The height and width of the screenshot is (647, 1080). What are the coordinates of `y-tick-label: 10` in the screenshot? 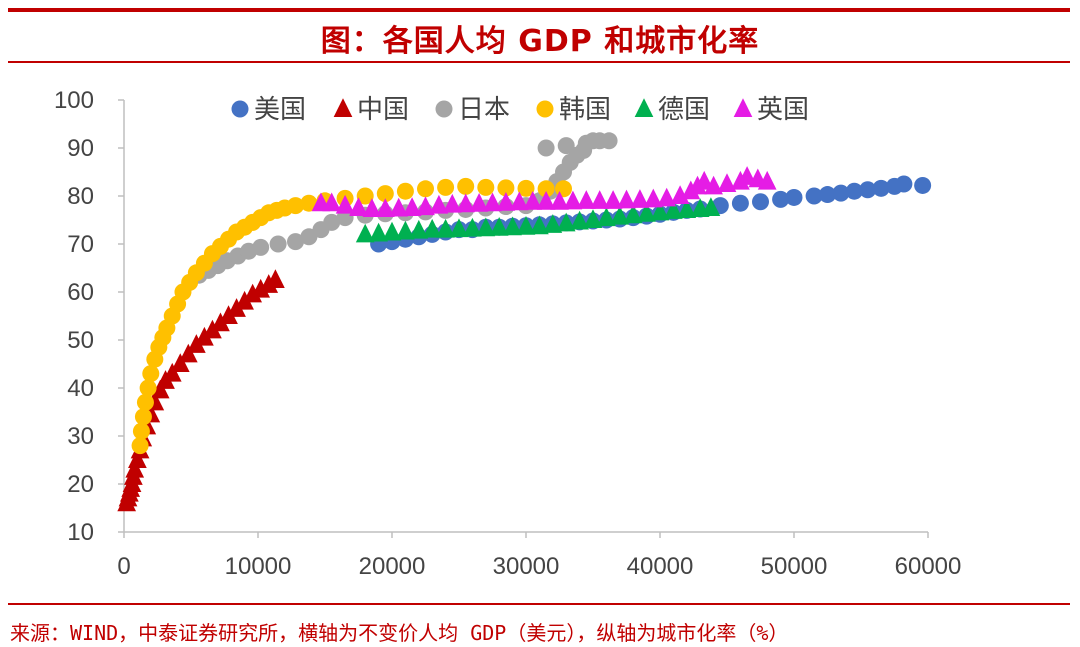 It's located at (80, 532).